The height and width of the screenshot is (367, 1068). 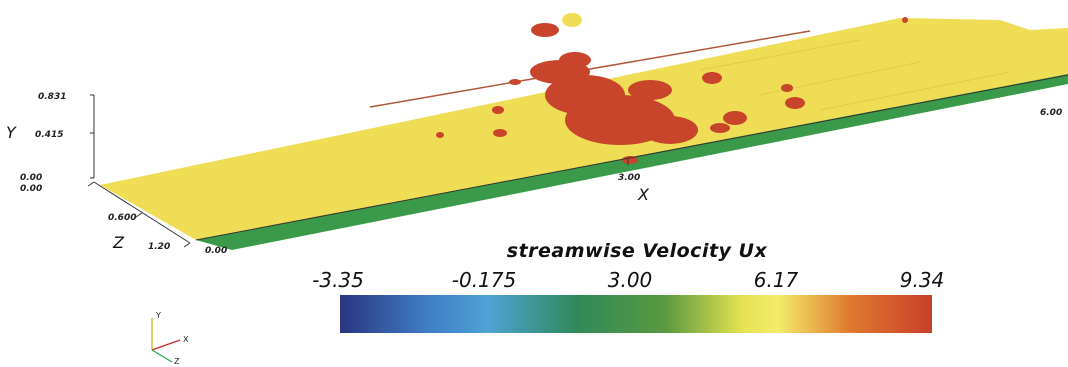 I want to click on x-tick-1: 6.00, so click(x=1051, y=113).